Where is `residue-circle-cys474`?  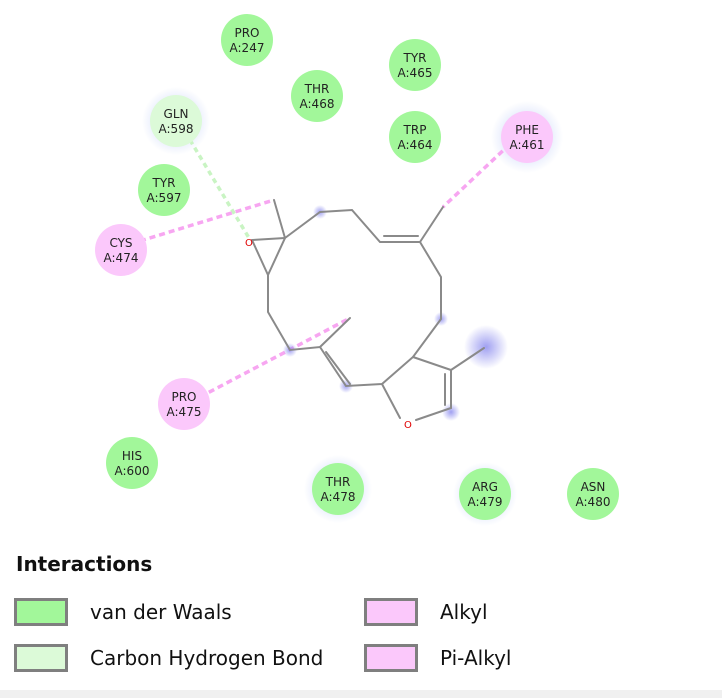
residue-circle-cys474 is located at coordinates (121, 250).